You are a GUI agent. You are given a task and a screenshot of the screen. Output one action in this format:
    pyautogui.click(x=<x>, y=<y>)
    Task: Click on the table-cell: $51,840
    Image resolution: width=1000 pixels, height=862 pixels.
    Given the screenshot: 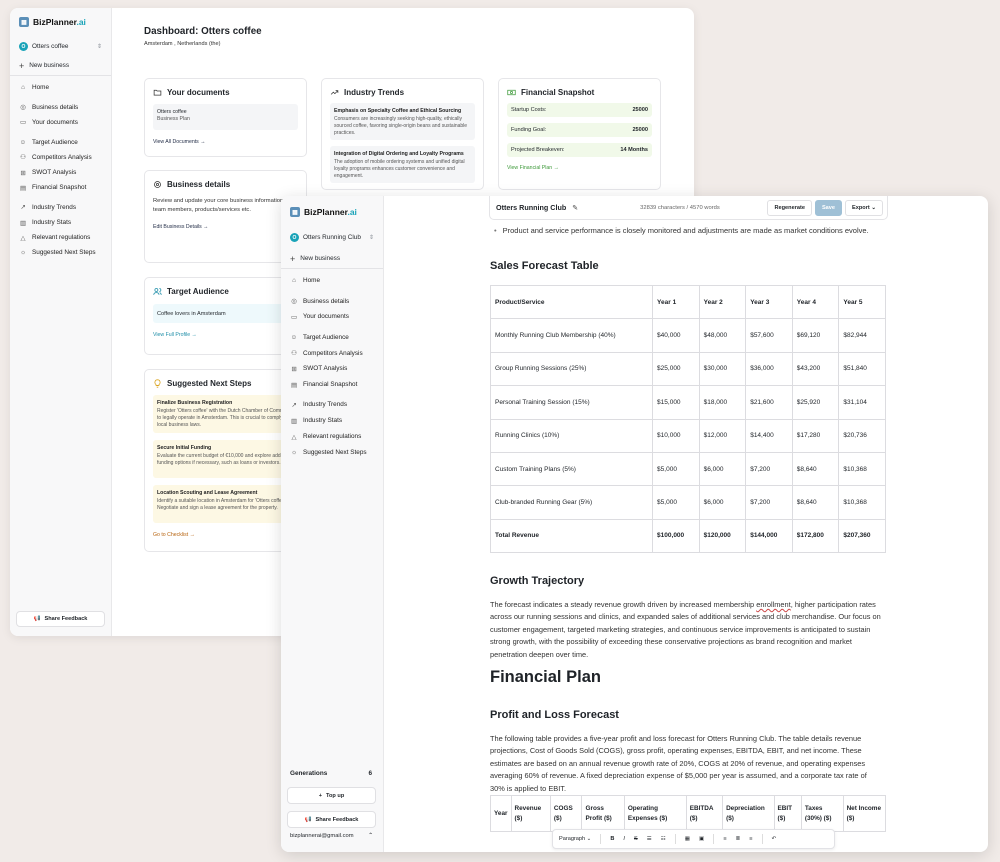 What is the action you would take?
    pyautogui.click(x=862, y=369)
    